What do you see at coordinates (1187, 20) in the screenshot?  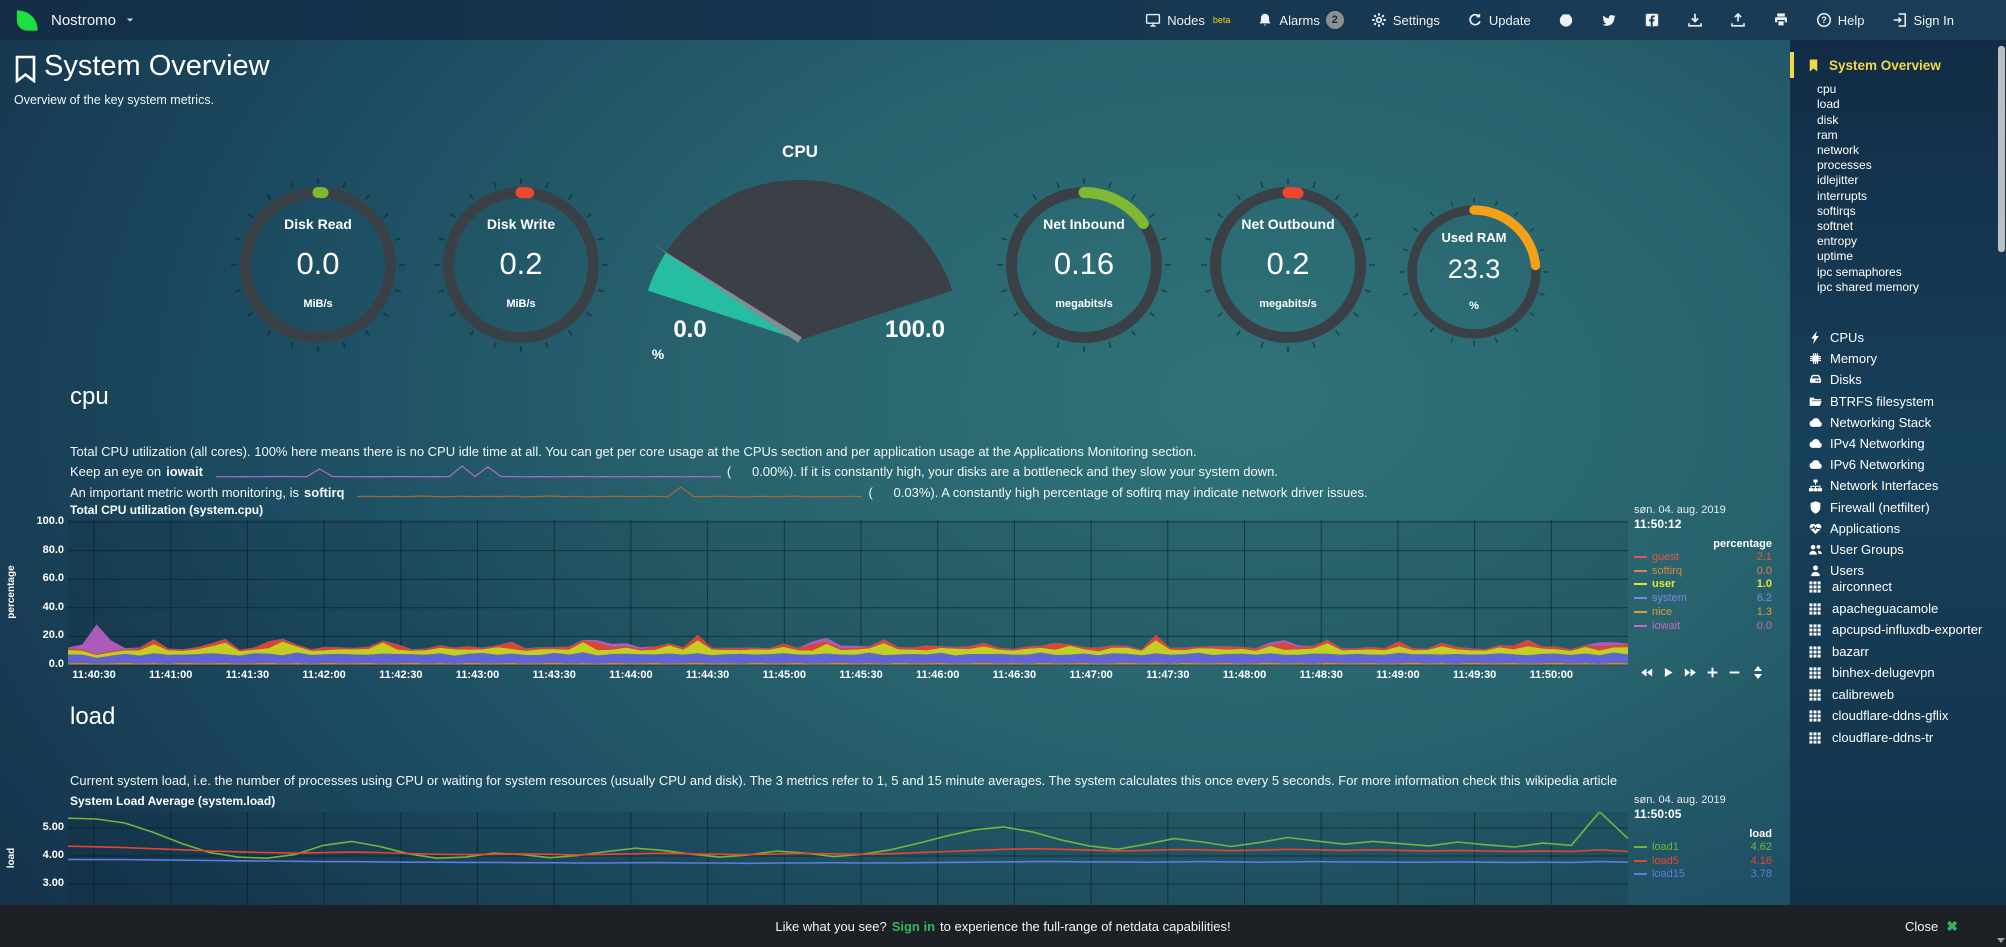 I see `nodes-button: Nodes beta` at bounding box center [1187, 20].